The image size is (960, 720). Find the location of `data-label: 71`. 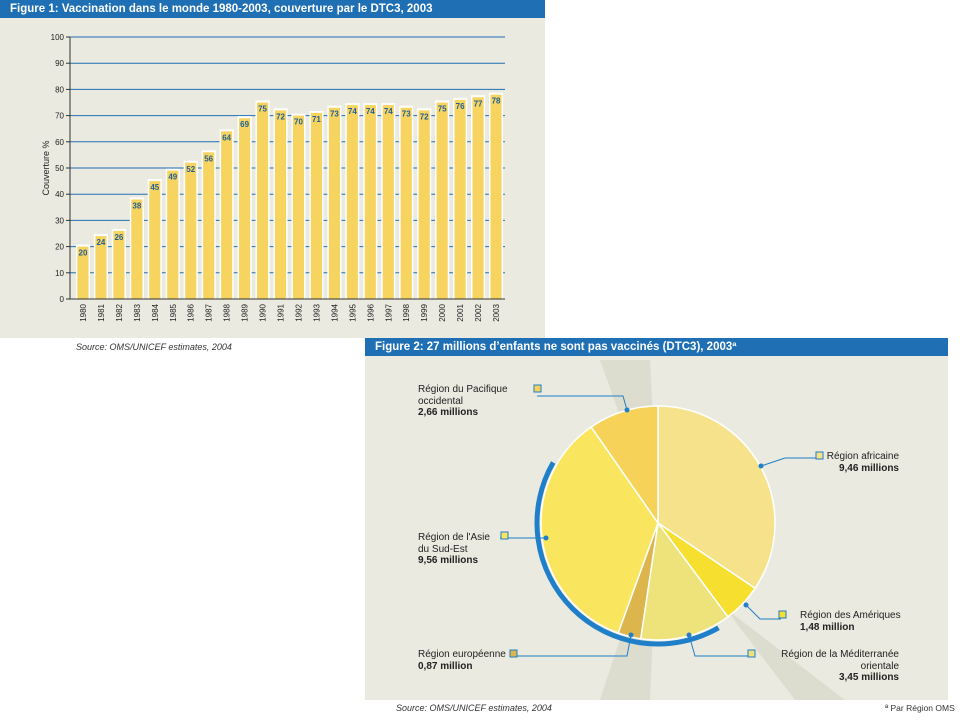

data-label: 71 is located at coordinates (316, 119).